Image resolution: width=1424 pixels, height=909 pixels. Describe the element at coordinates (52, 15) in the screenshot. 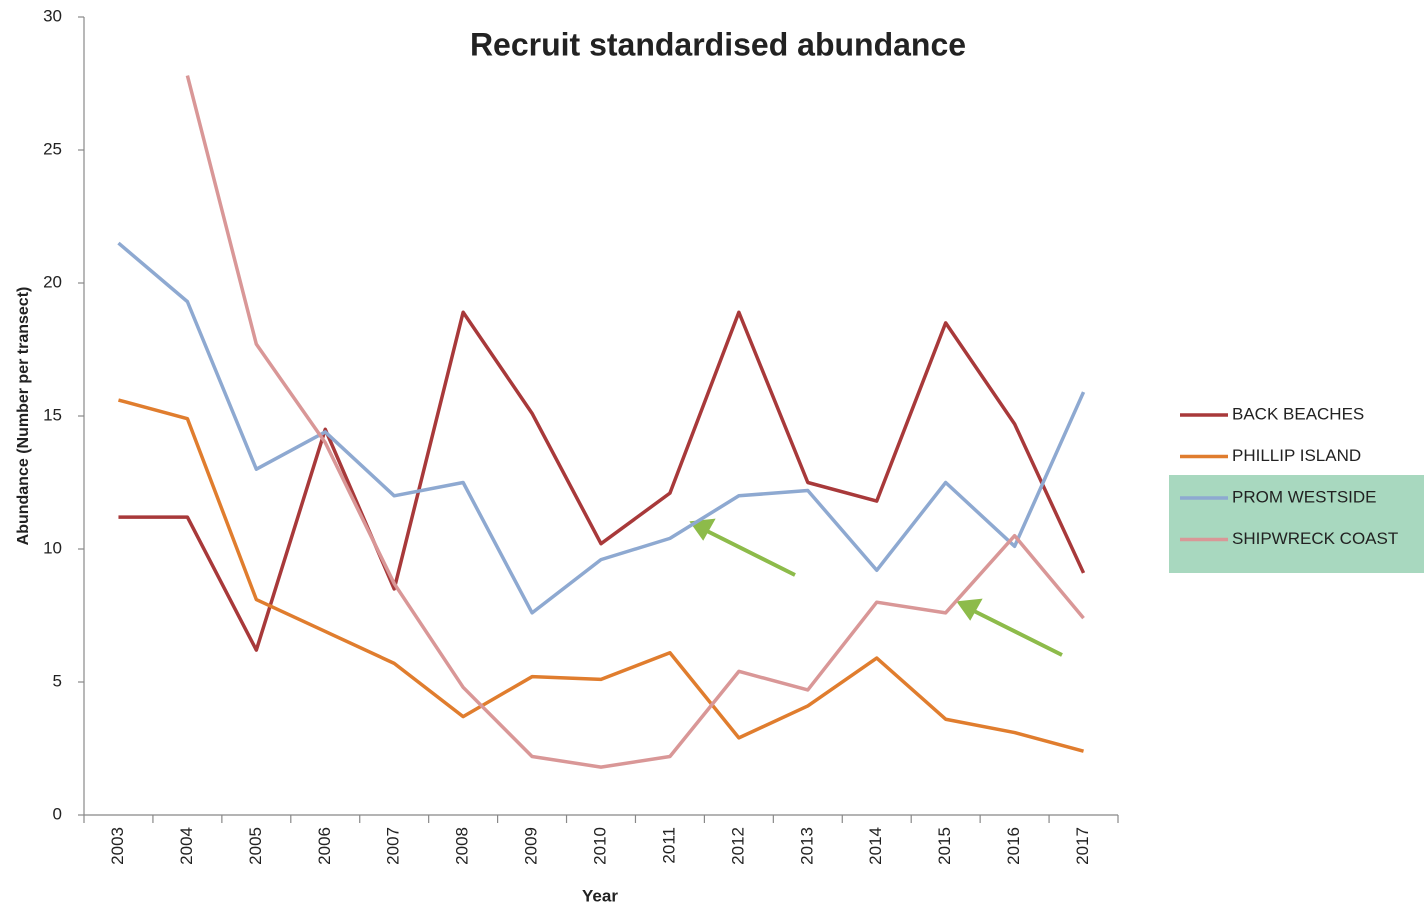

I see `y-tick-label: 30` at that location.